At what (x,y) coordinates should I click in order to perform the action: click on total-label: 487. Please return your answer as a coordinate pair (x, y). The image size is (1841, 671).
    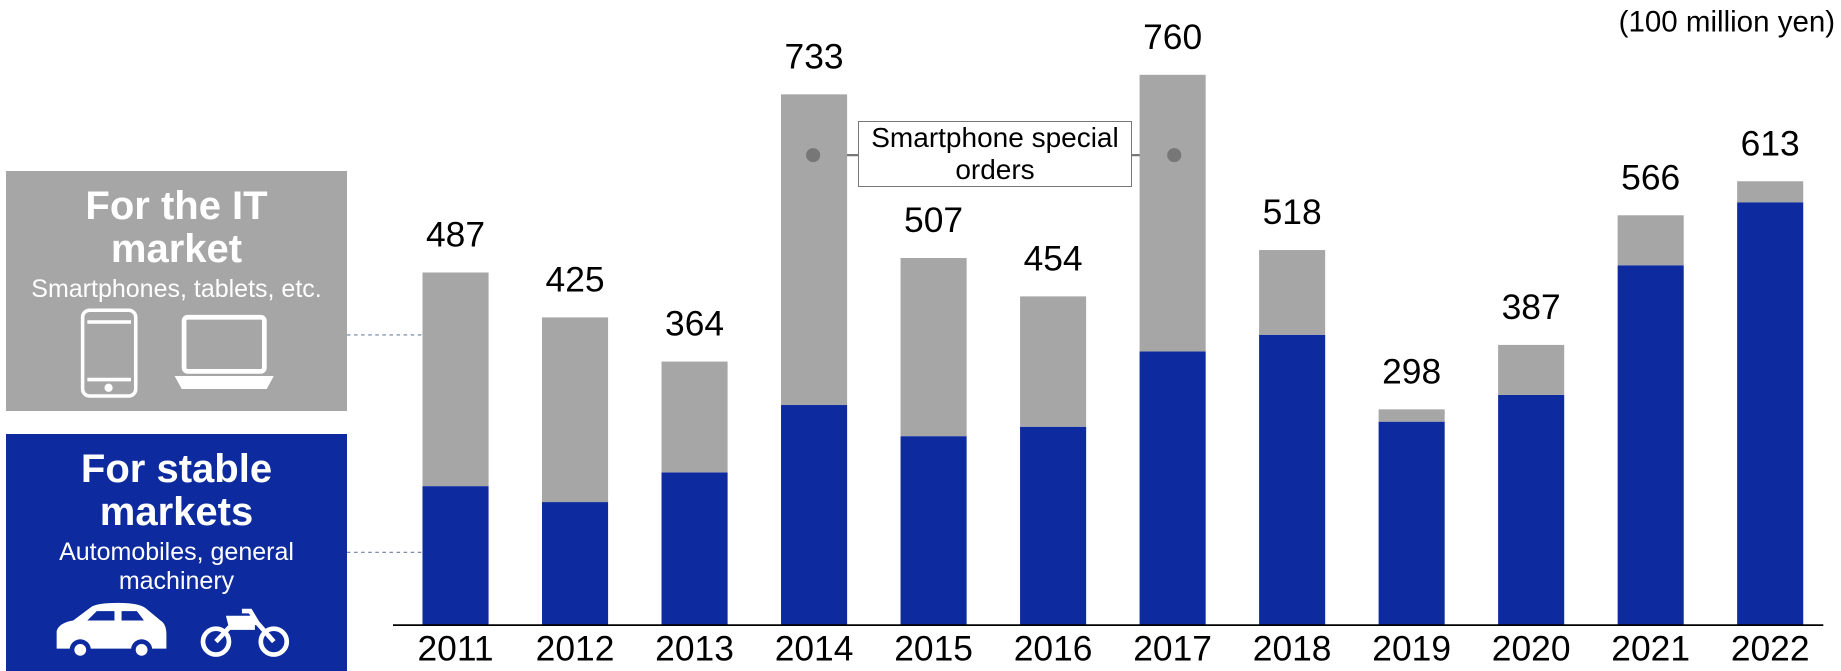
    Looking at the image, I should click on (455, 235).